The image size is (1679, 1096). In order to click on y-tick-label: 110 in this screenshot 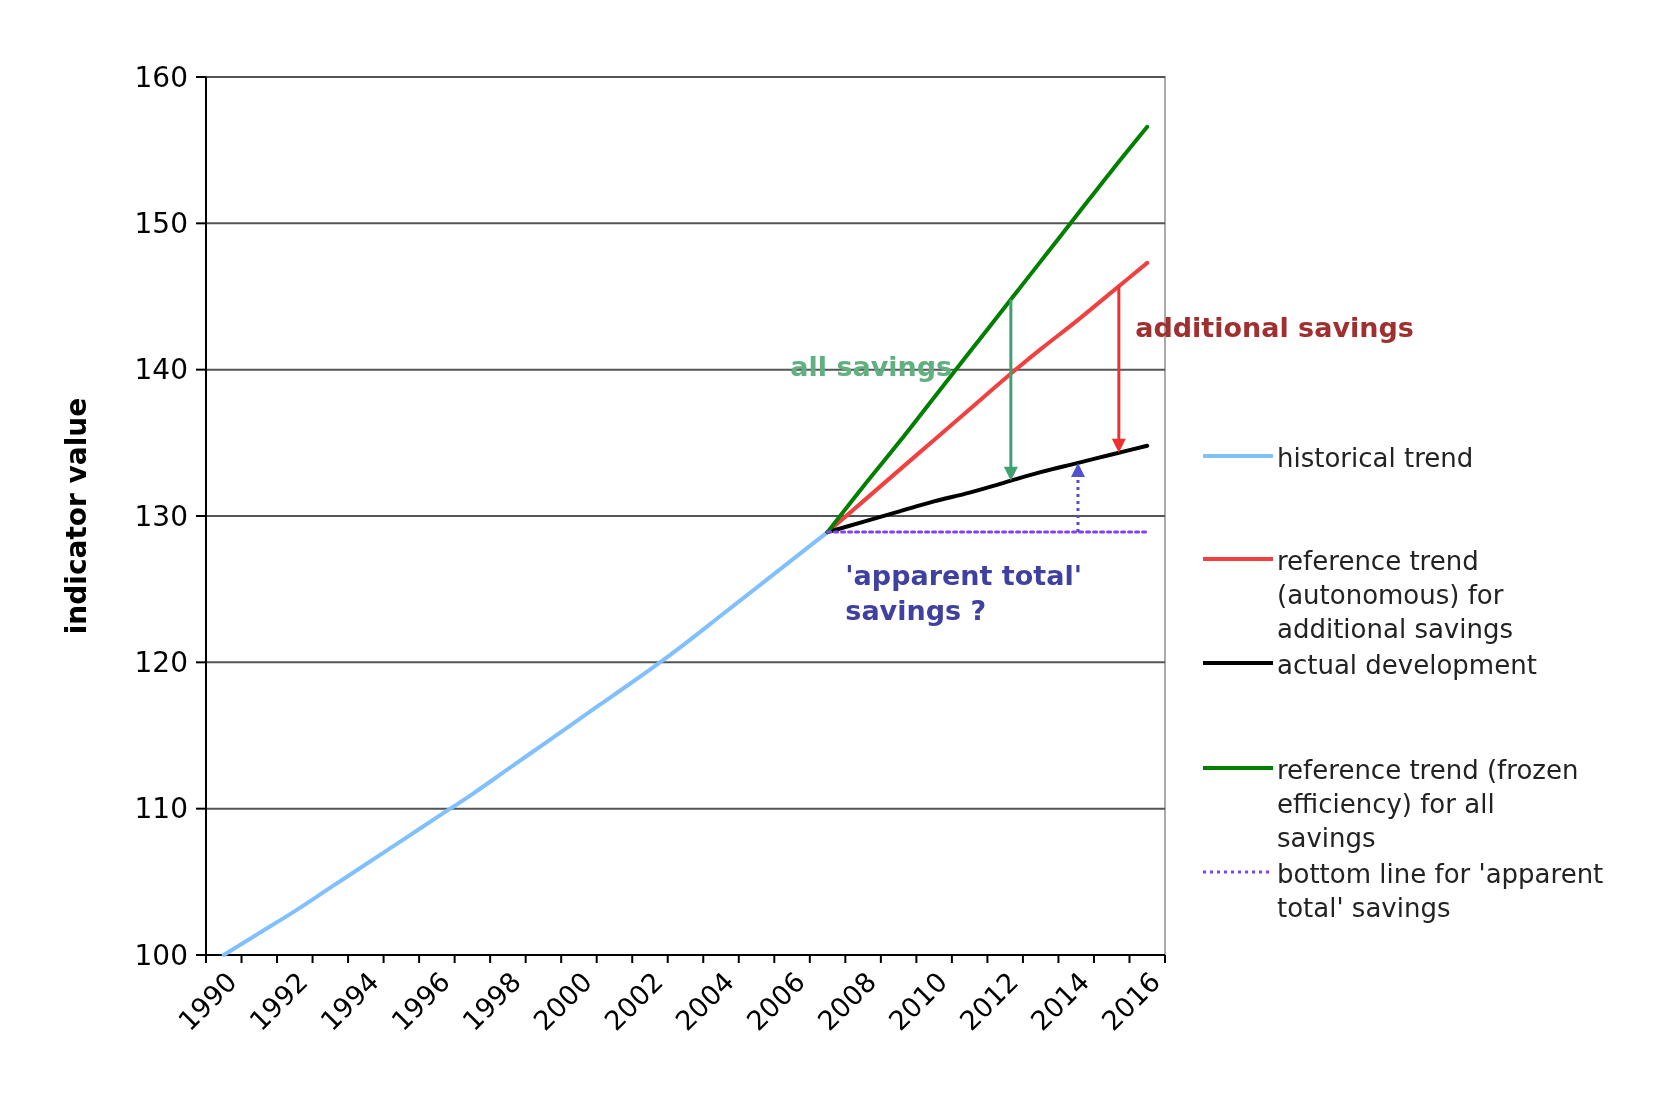, I will do `click(161, 809)`.